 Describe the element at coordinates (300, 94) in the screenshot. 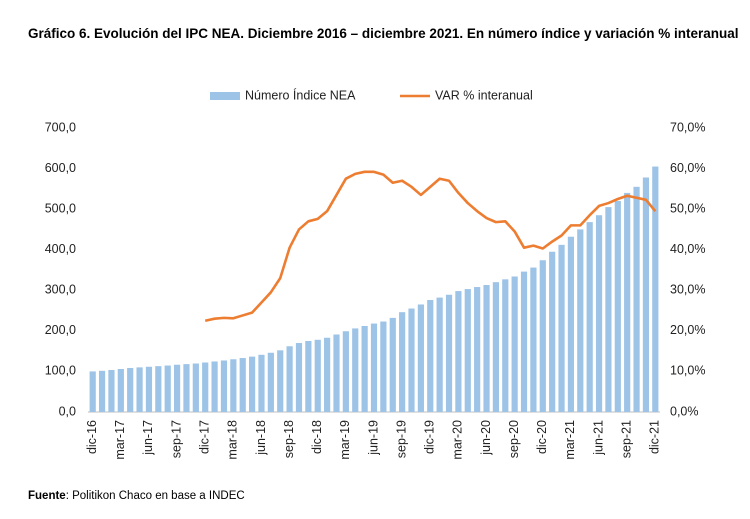

I see `legend-label: Número Índice NEA` at that location.